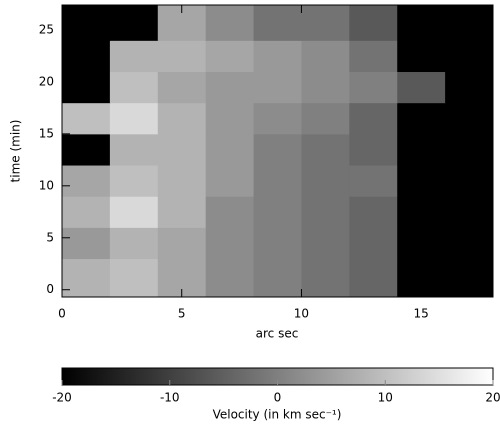  I want to click on x-tick-label: 10, so click(301, 314).